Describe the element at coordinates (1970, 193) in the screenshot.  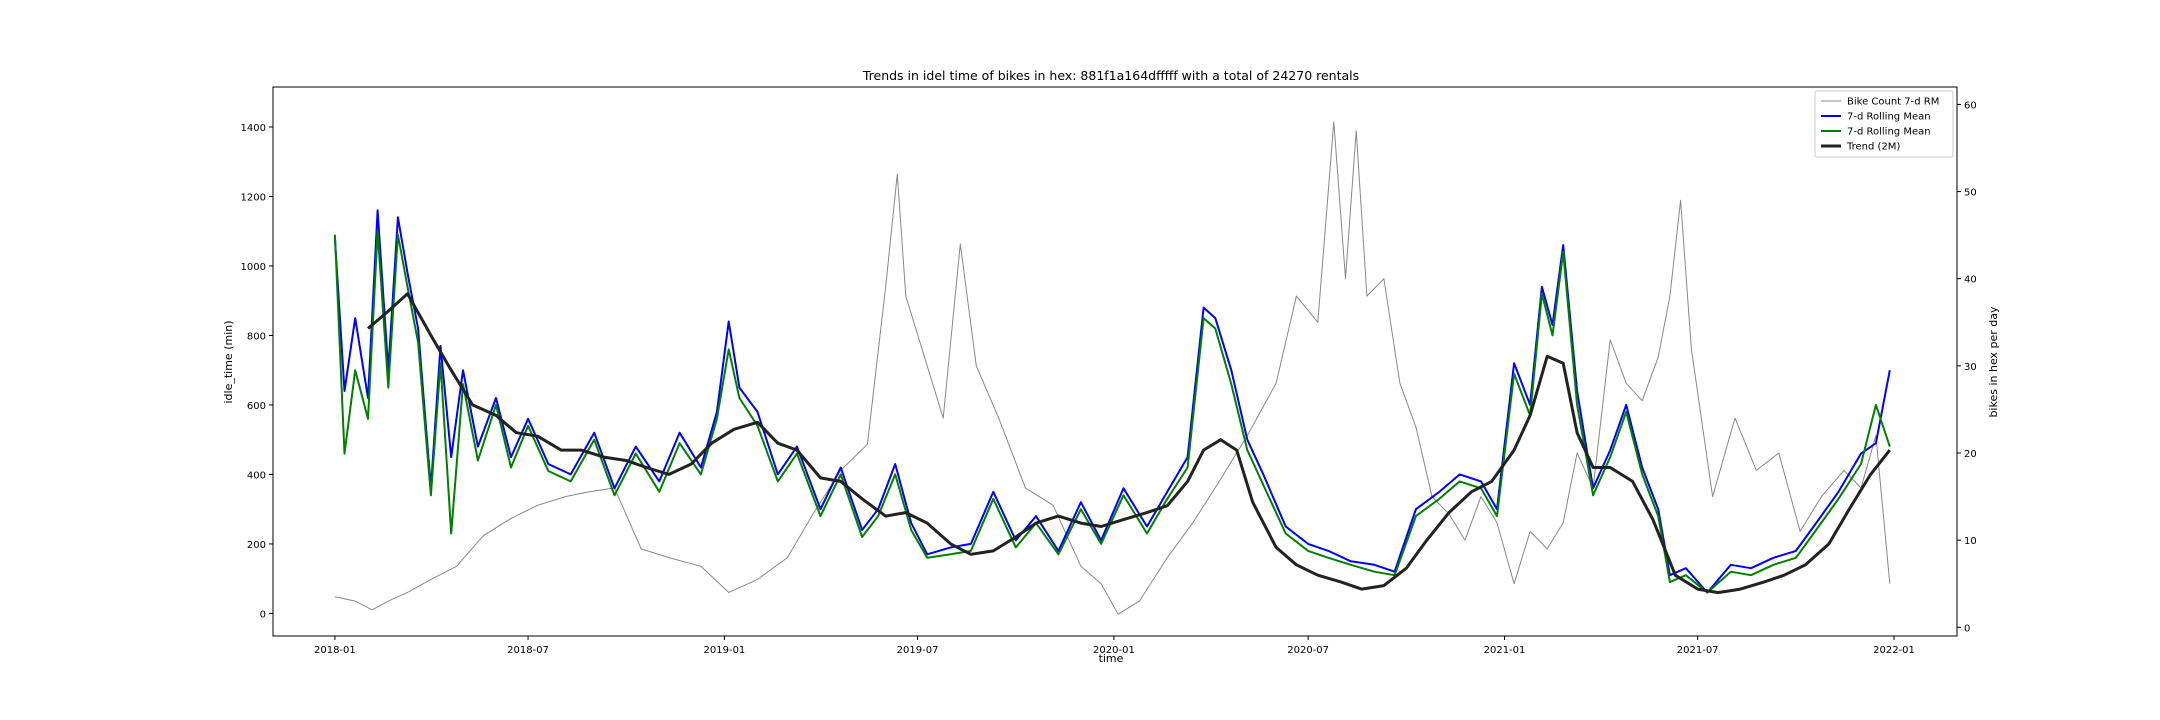
I see `y2-tick-label: 50` at that location.